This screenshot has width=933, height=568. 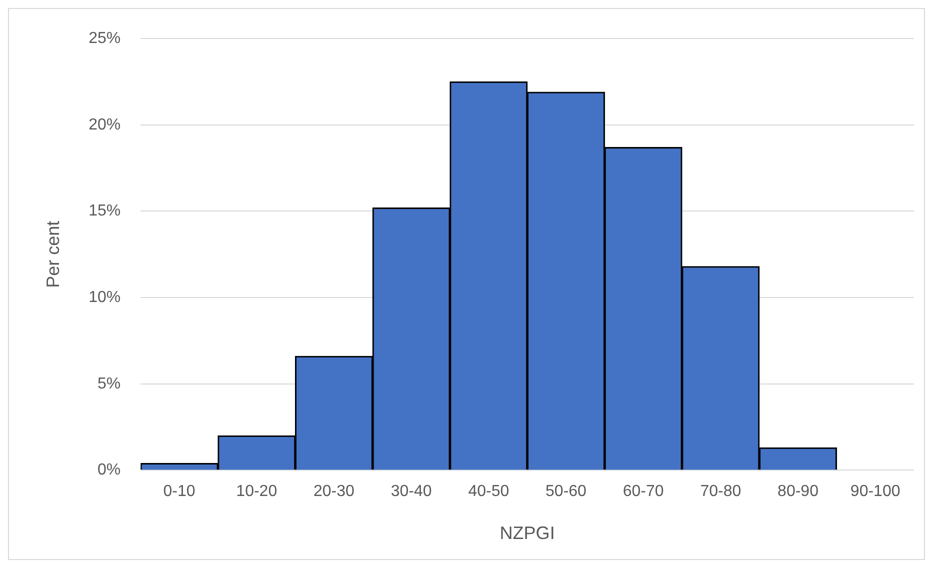 I want to click on y-tick-label: 20%, so click(x=104, y=125).